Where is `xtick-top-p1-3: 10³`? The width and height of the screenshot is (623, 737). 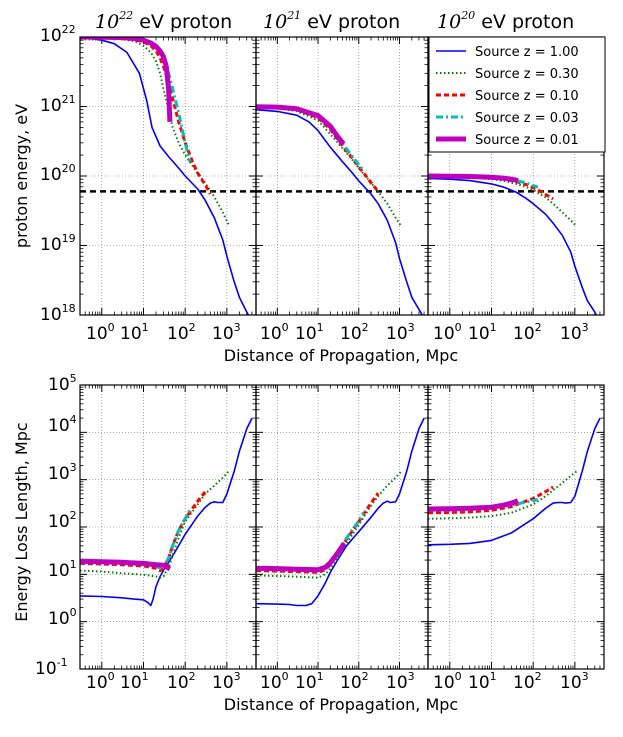 xtick-top-p1-3: 10³ is located at coordinates (226, 332).